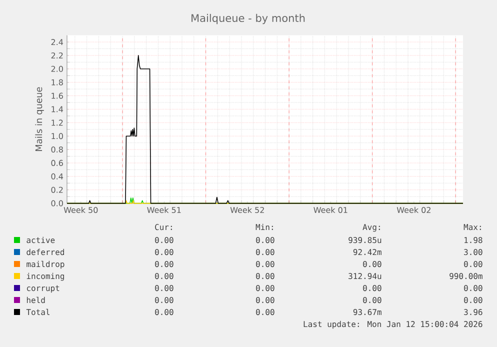 This screenshot has height=347, width=497. What do you see at coordinates (248, 19) in the screenshot?
I see `chart-title: Mailqueue - by month` at bounding box center [248, 19].